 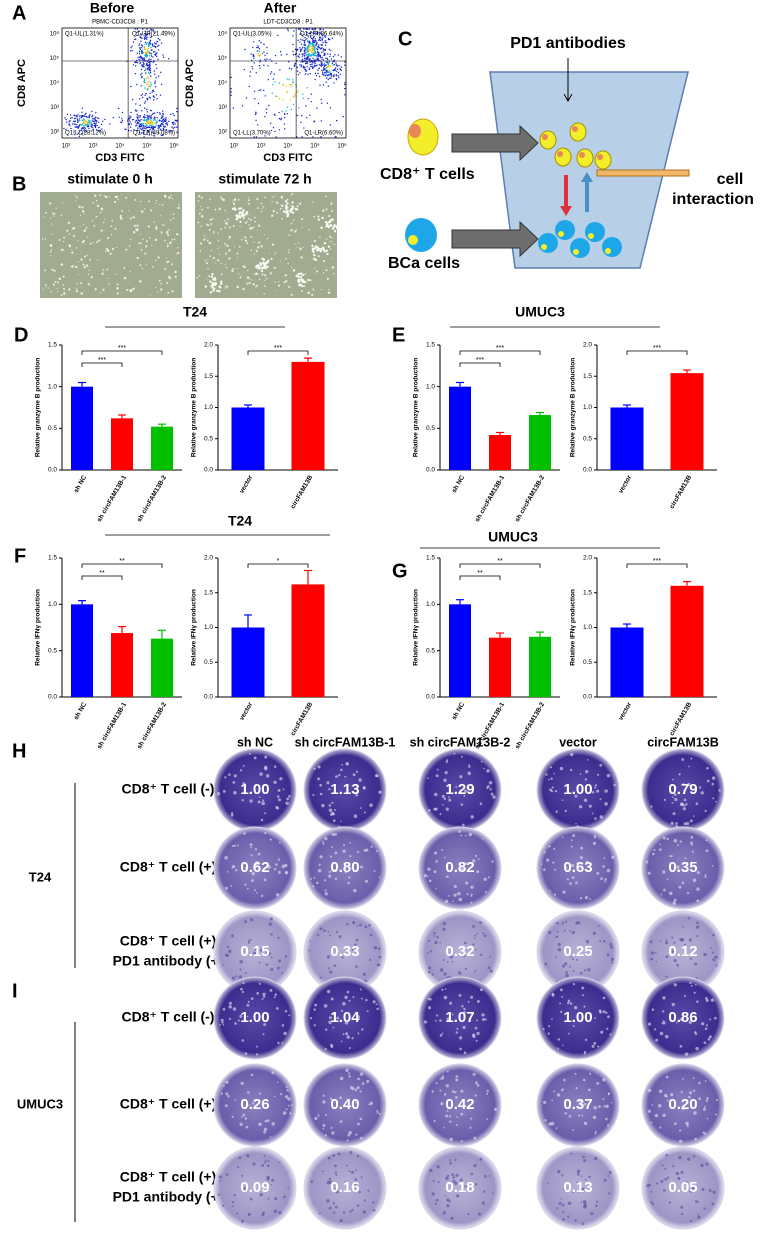 What do you see at coordinates (154, 134) in the screenshot?
I see `quadrant-label: Q1-LR(49.08%)` at bounding box center [154, 134].